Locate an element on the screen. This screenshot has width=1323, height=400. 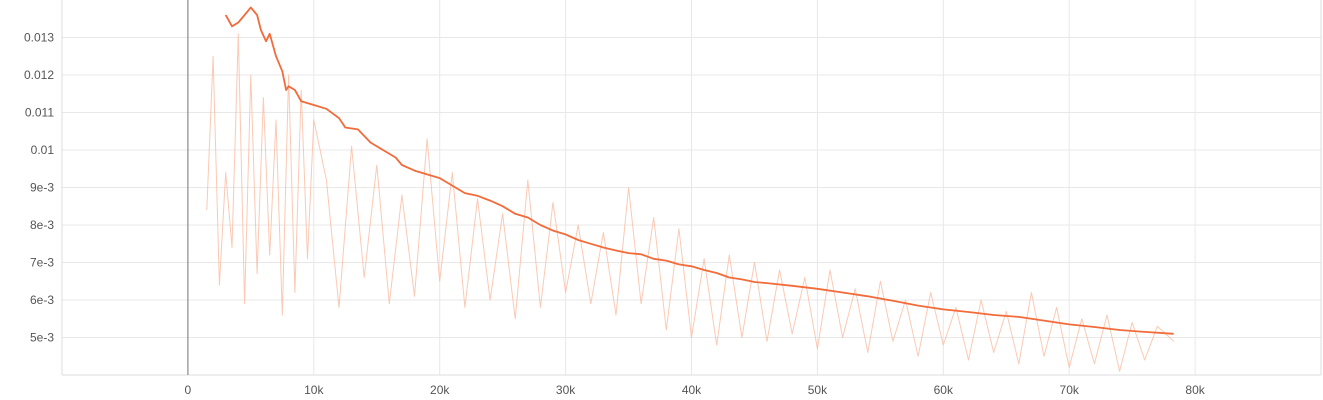
x-tick-label: 50k is located at coordinates (818, 390).